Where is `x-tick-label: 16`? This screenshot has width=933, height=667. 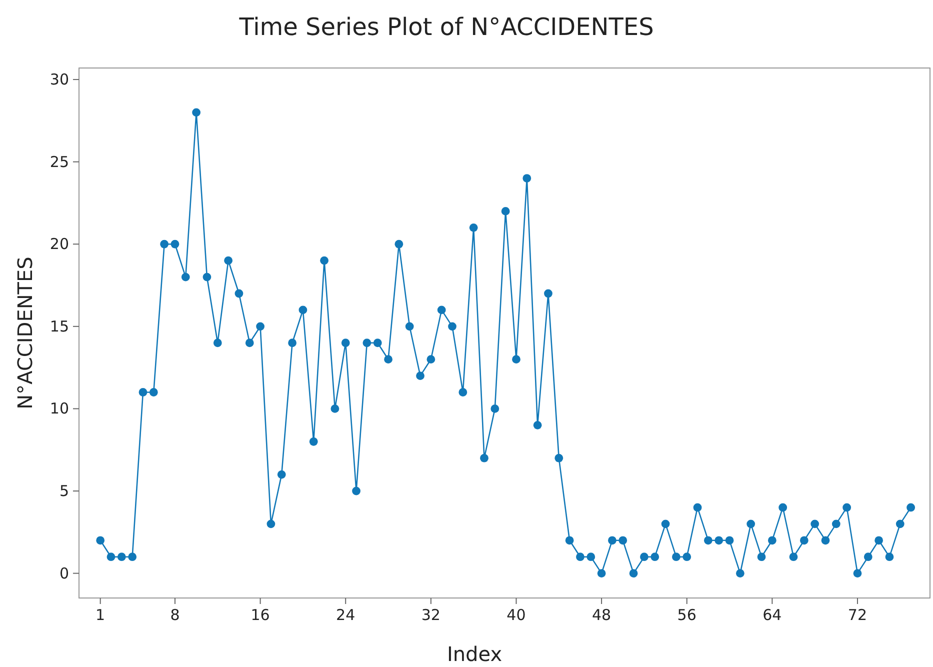
x-tick-label: 16 is located at coordinates (260, 615).